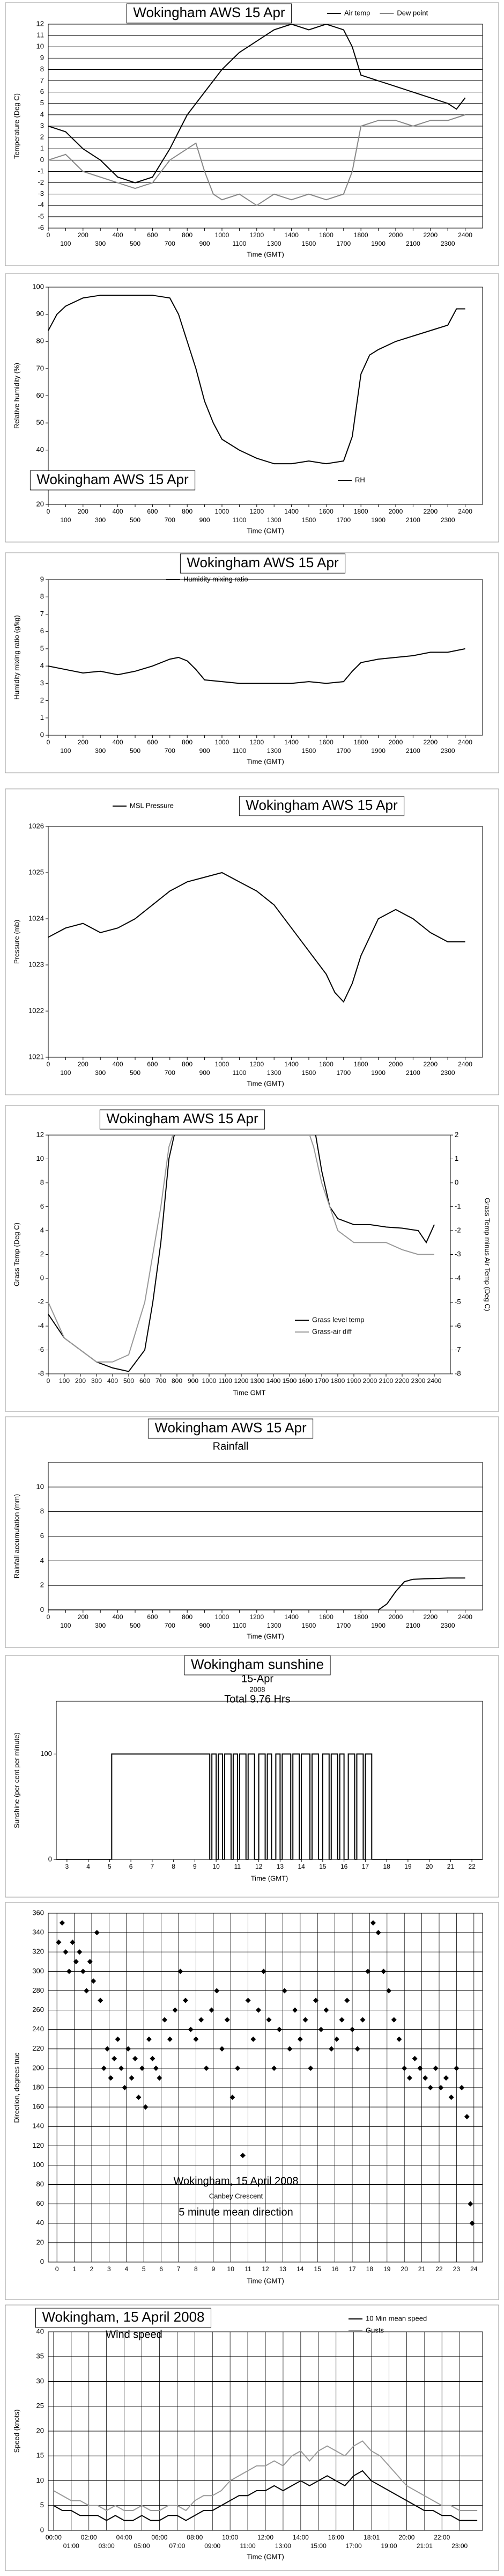 This screenshot has width=504, height=2576. Describe the element at coordinates (42, 700) in the screenshot. I see `y-tick-label: 2` at that location.